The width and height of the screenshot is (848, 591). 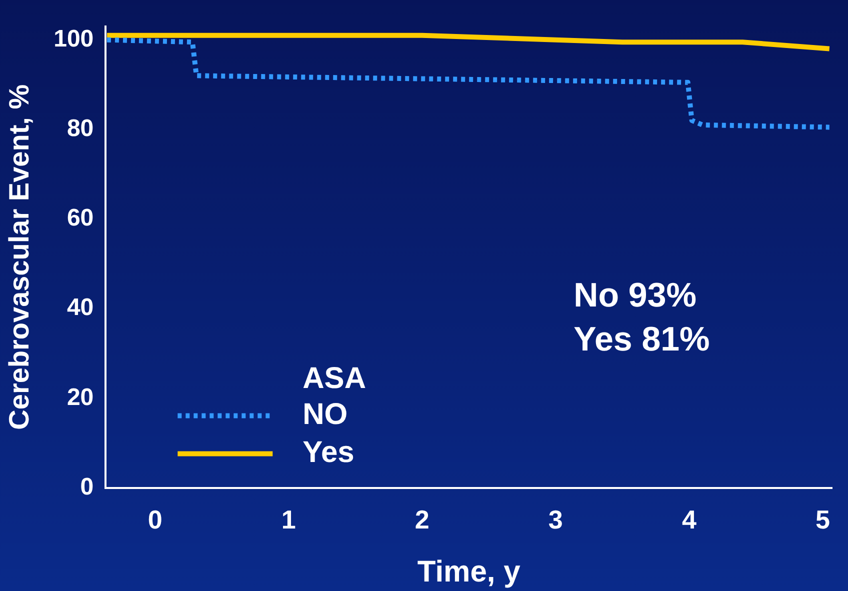 What do you see at coordinates (328, 453) in the screenshot?
I see `legend-label: Yes` at bounding box center [328, 453].